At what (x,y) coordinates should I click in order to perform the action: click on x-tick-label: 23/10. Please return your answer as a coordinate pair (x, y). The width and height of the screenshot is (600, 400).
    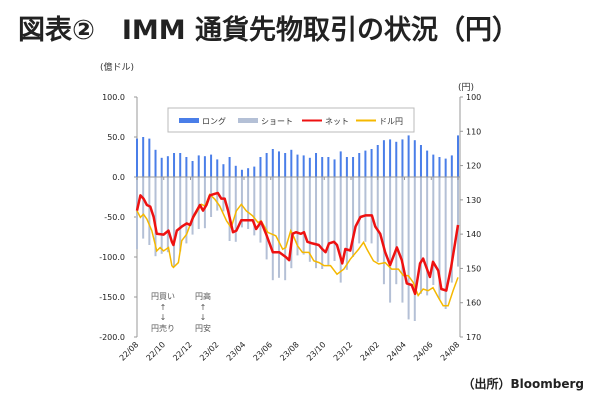
    Looking at the image, I should click on (316, 351).